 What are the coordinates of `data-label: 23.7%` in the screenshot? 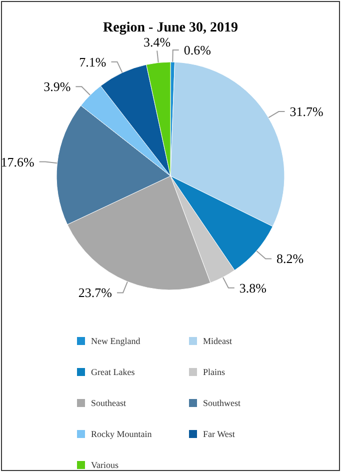 It's located at (95, 292).